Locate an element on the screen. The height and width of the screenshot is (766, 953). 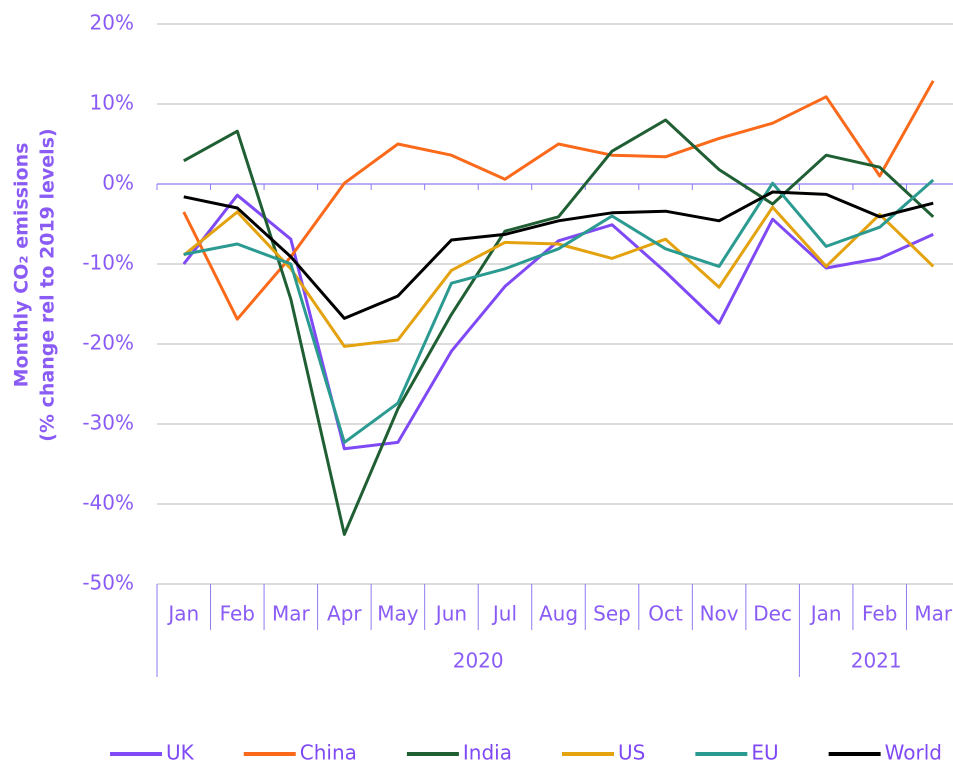
legend-label: China is located at coordinates (328, 753).